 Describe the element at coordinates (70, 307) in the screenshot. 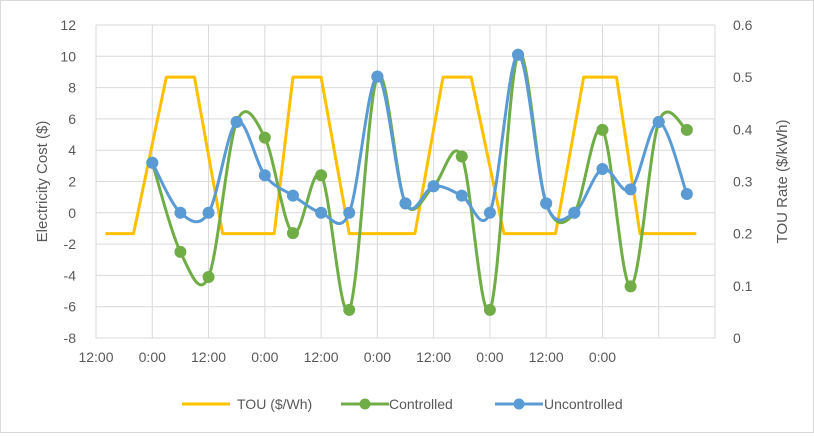

I see `y-tick-label: -6` at that location.